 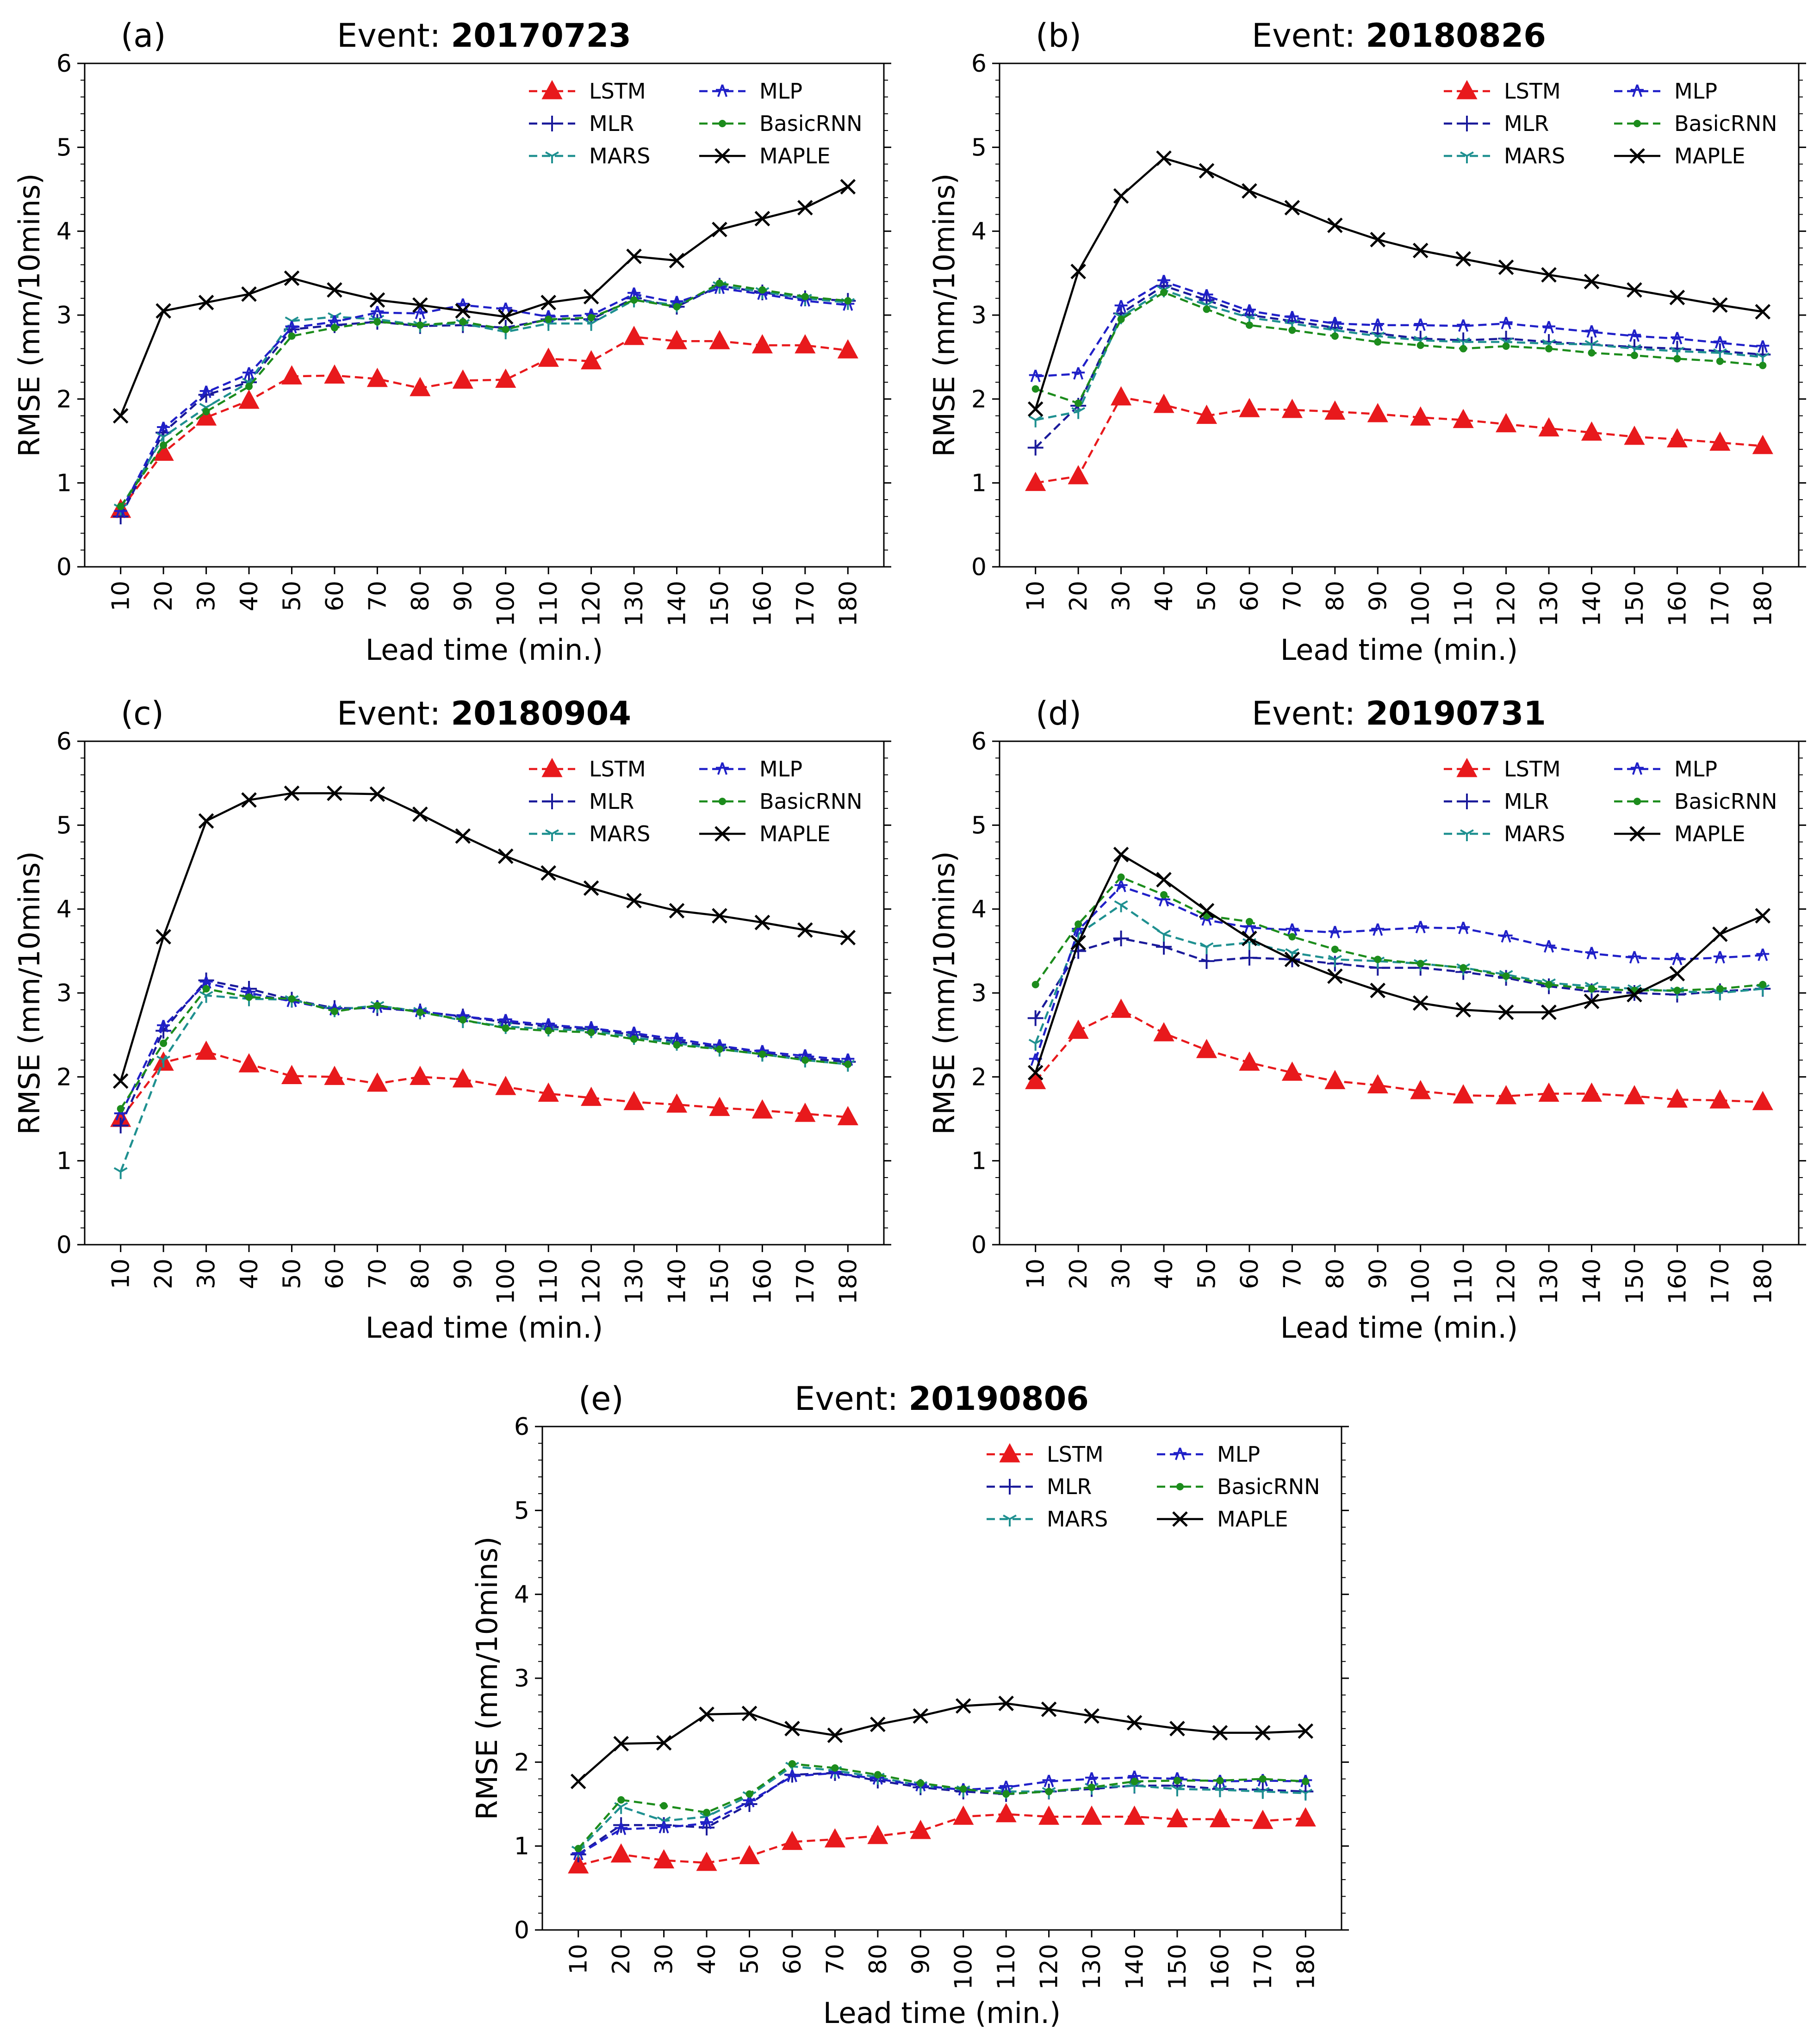 I want to click on legend-item-mlr: MLR, so click(x=1496, y=801).